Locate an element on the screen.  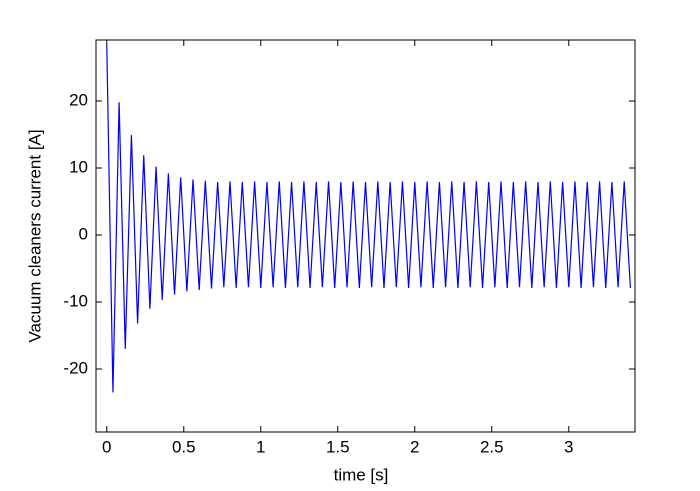
y-tick-label: 10 is located at coordinates (78, 166).